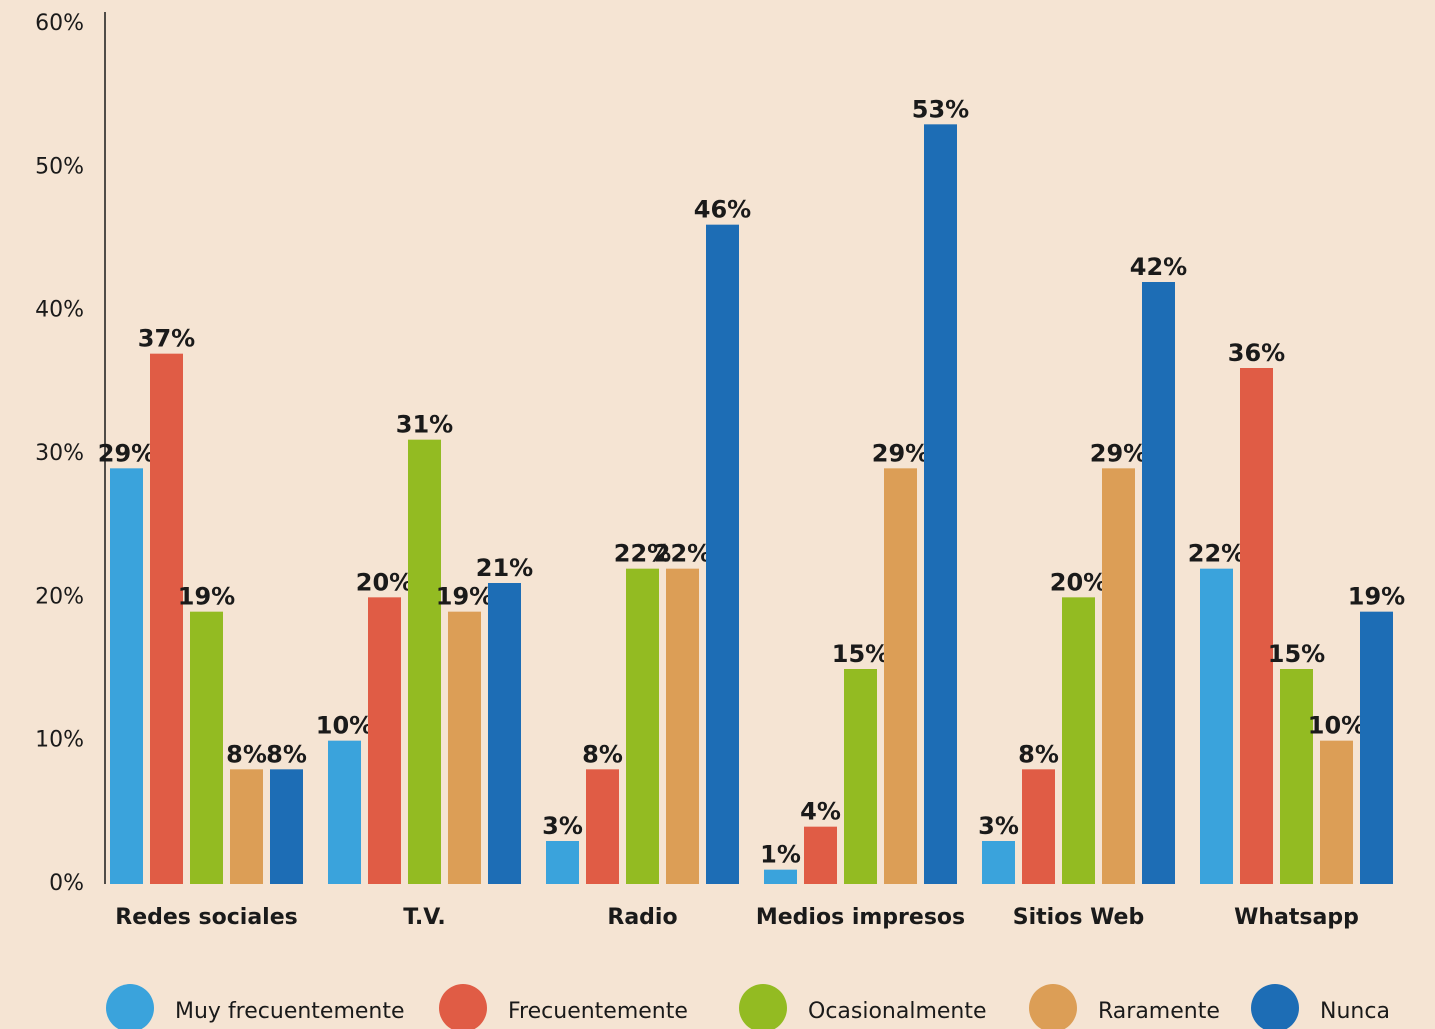 Image resolution: width=1435 pixels, height=1029 pixels. I want to click on legend-label: Raramente, so click(1159, 1011).